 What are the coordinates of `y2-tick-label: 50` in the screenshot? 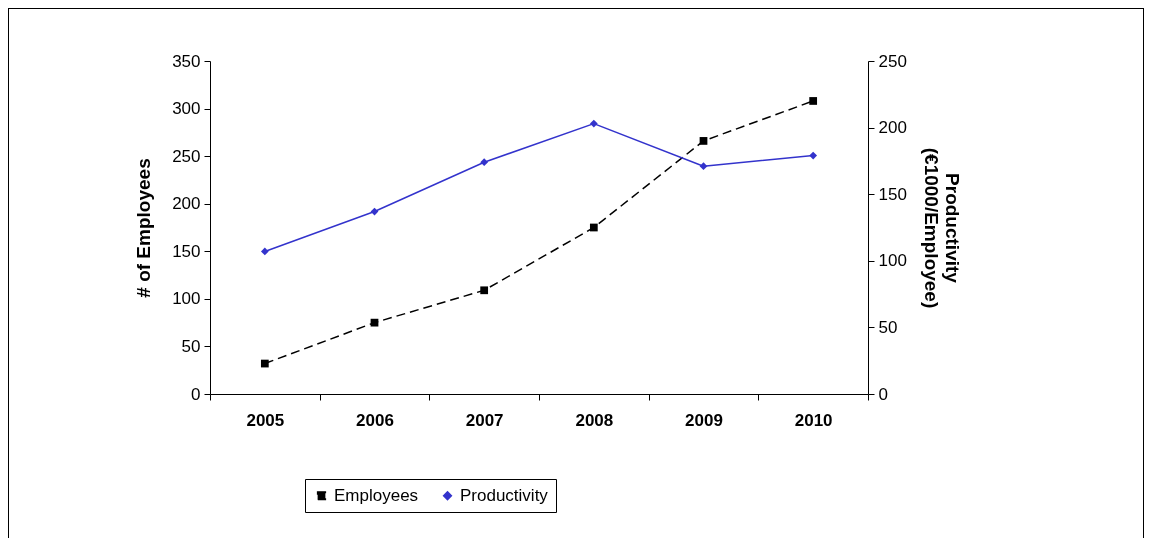 It's located at (888, 327).